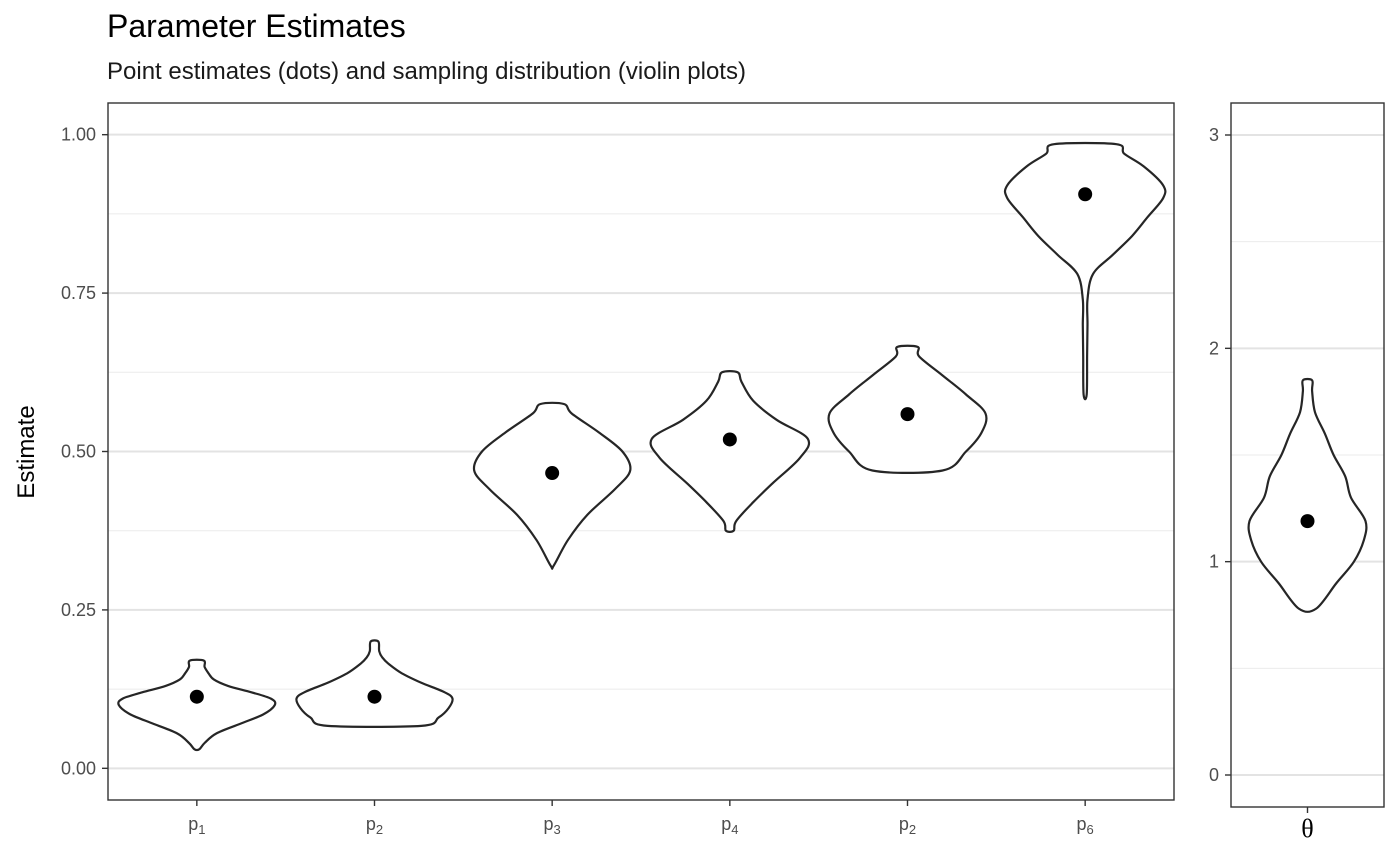 This screenshot has width=1400, height=865. What do you see at coordinates (1214, 135) in the screenshot?
I see `y-tick-label: 3` at bounding box center [1214, 135].